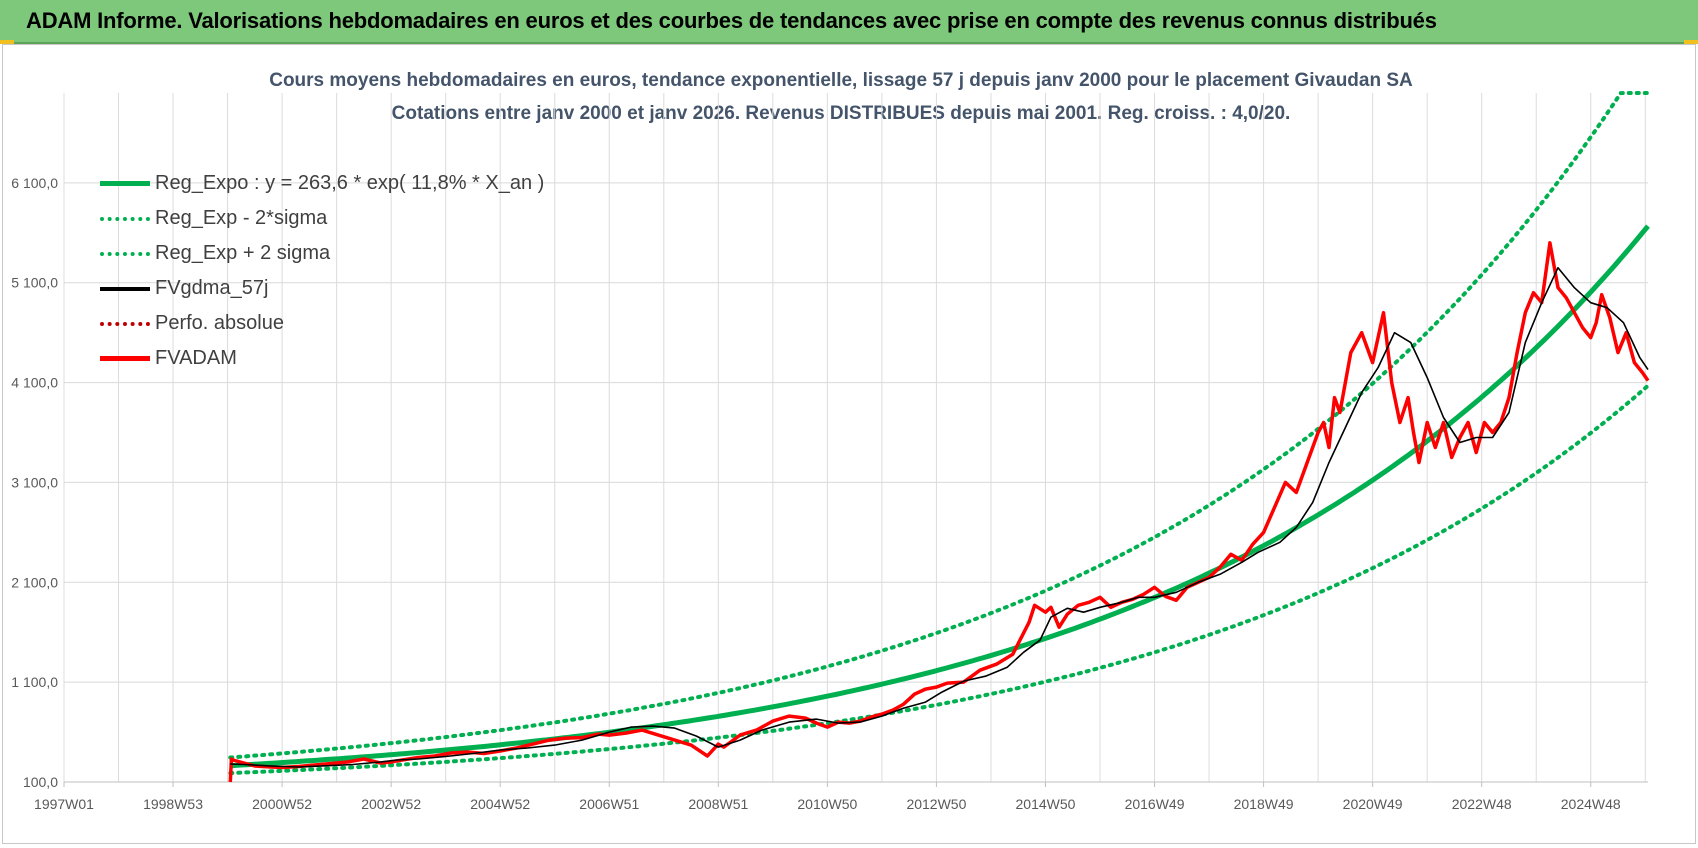 Image resolution: width=1698 pixels, height=848 pixels. I want to click on legend-item-ma: FVgdma_57j, so click(322, 288).